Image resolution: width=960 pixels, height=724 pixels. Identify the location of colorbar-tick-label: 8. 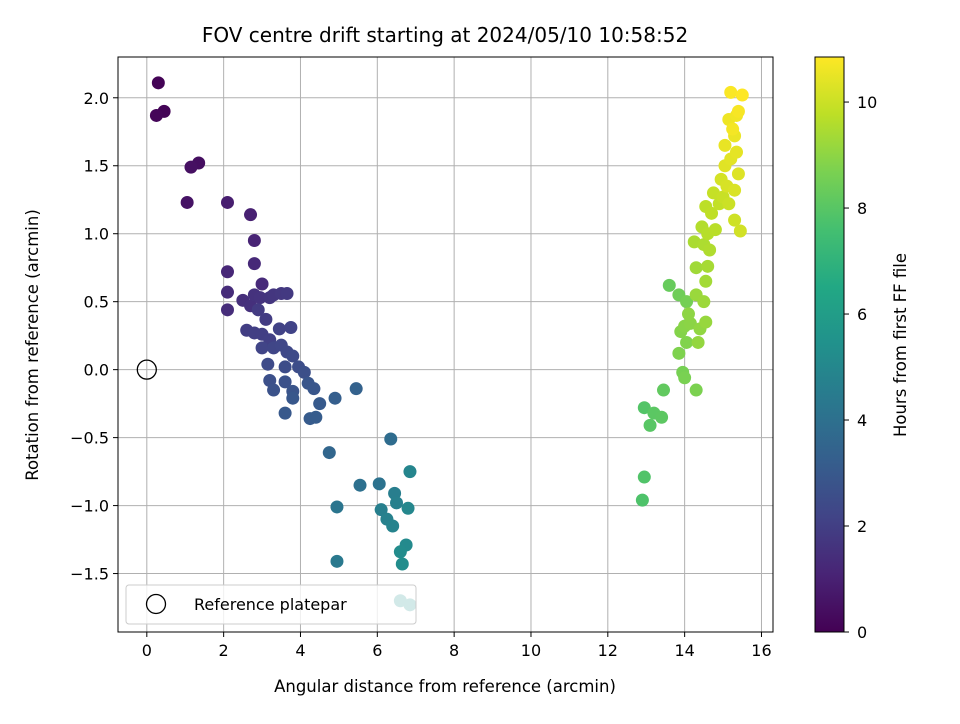
(862, 208).